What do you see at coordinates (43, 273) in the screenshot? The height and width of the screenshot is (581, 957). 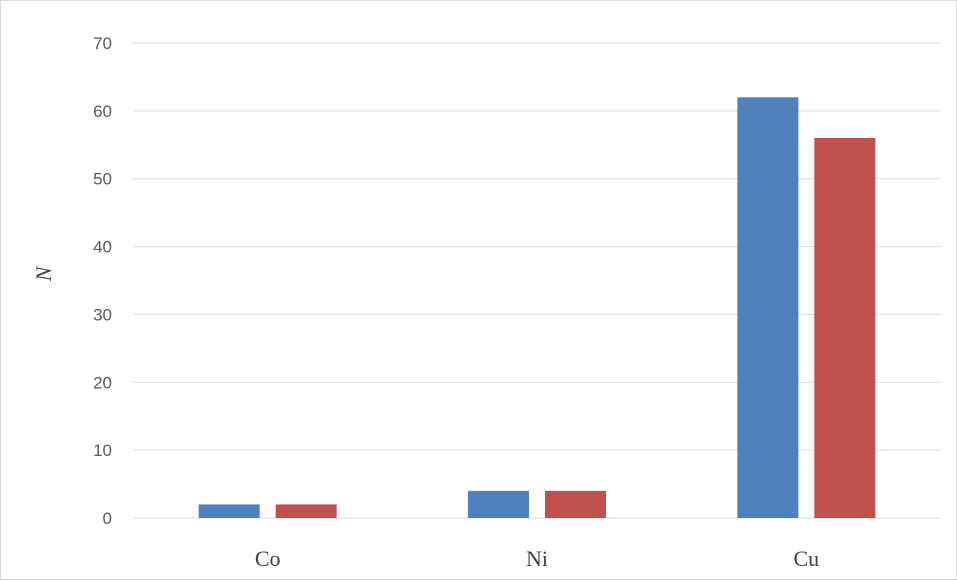 I see `y-axis-title: N` at bounding box center [43, 273].